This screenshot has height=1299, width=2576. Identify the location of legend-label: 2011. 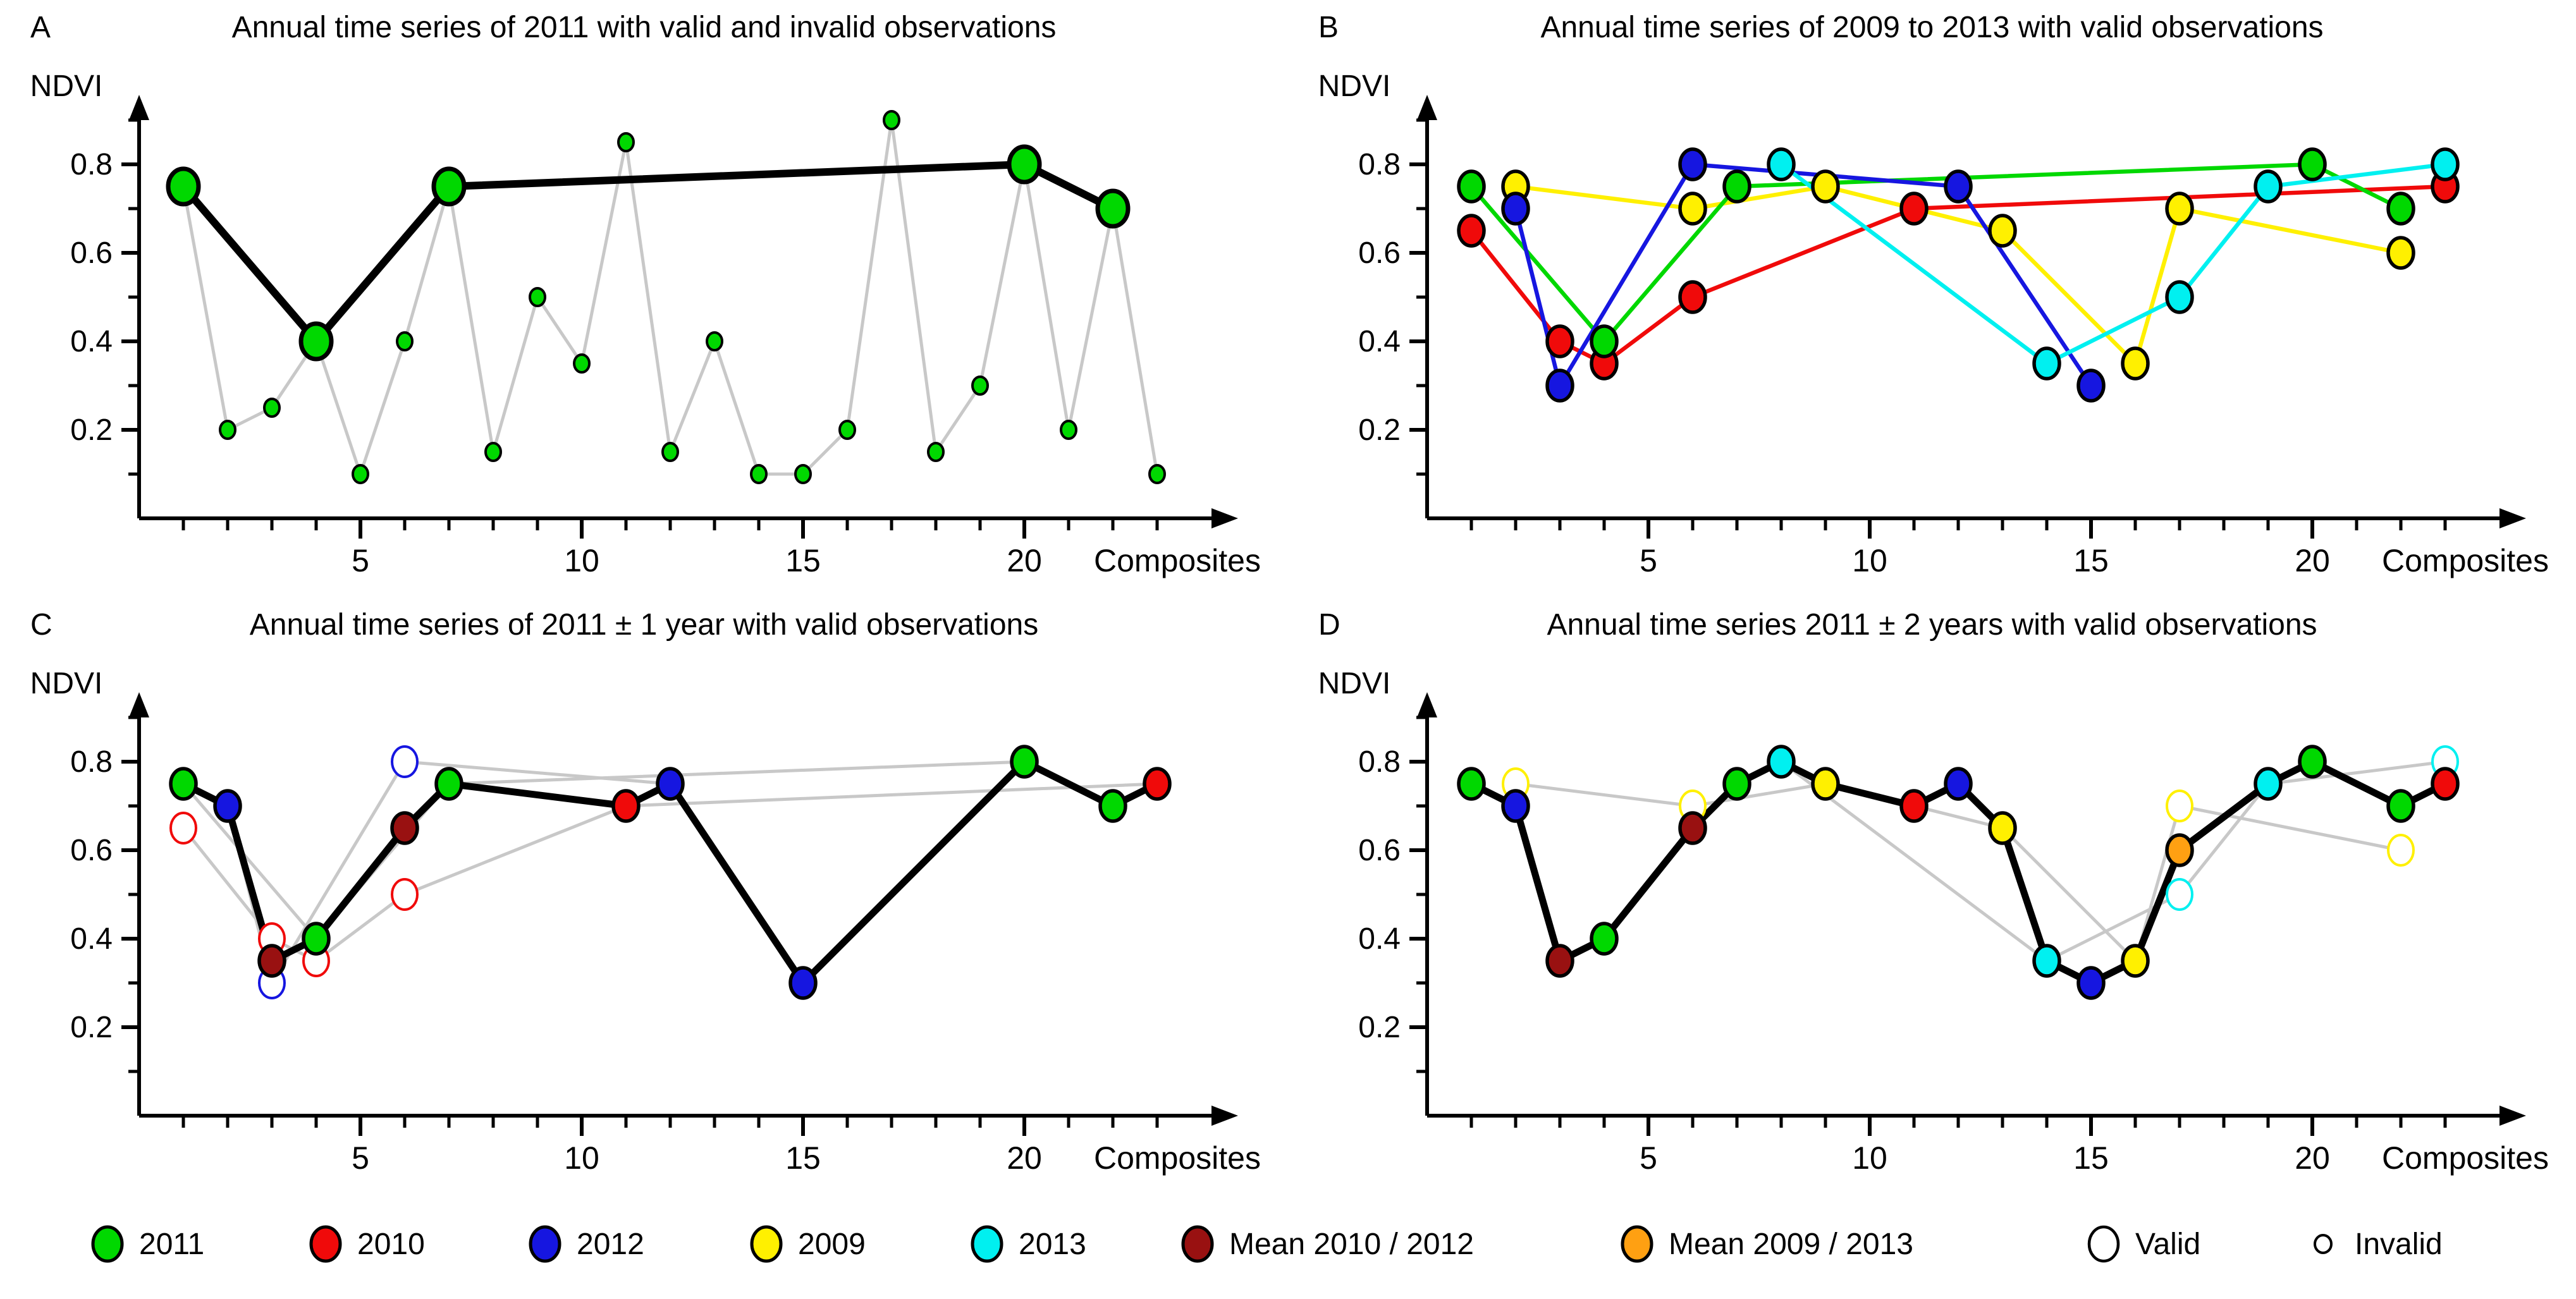
(171, 1244).